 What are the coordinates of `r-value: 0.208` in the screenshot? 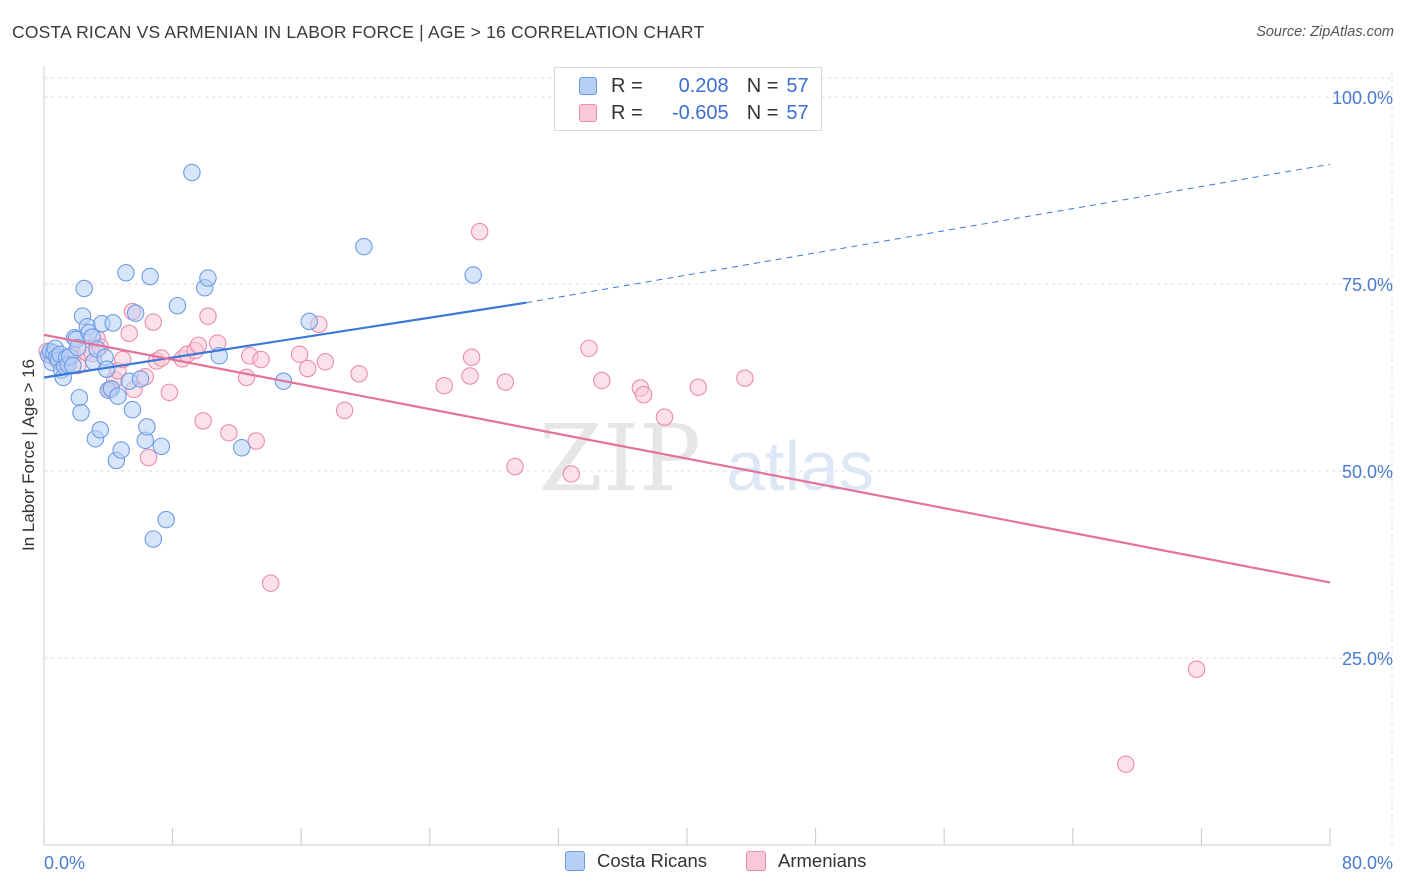 It's located at (703, 85).